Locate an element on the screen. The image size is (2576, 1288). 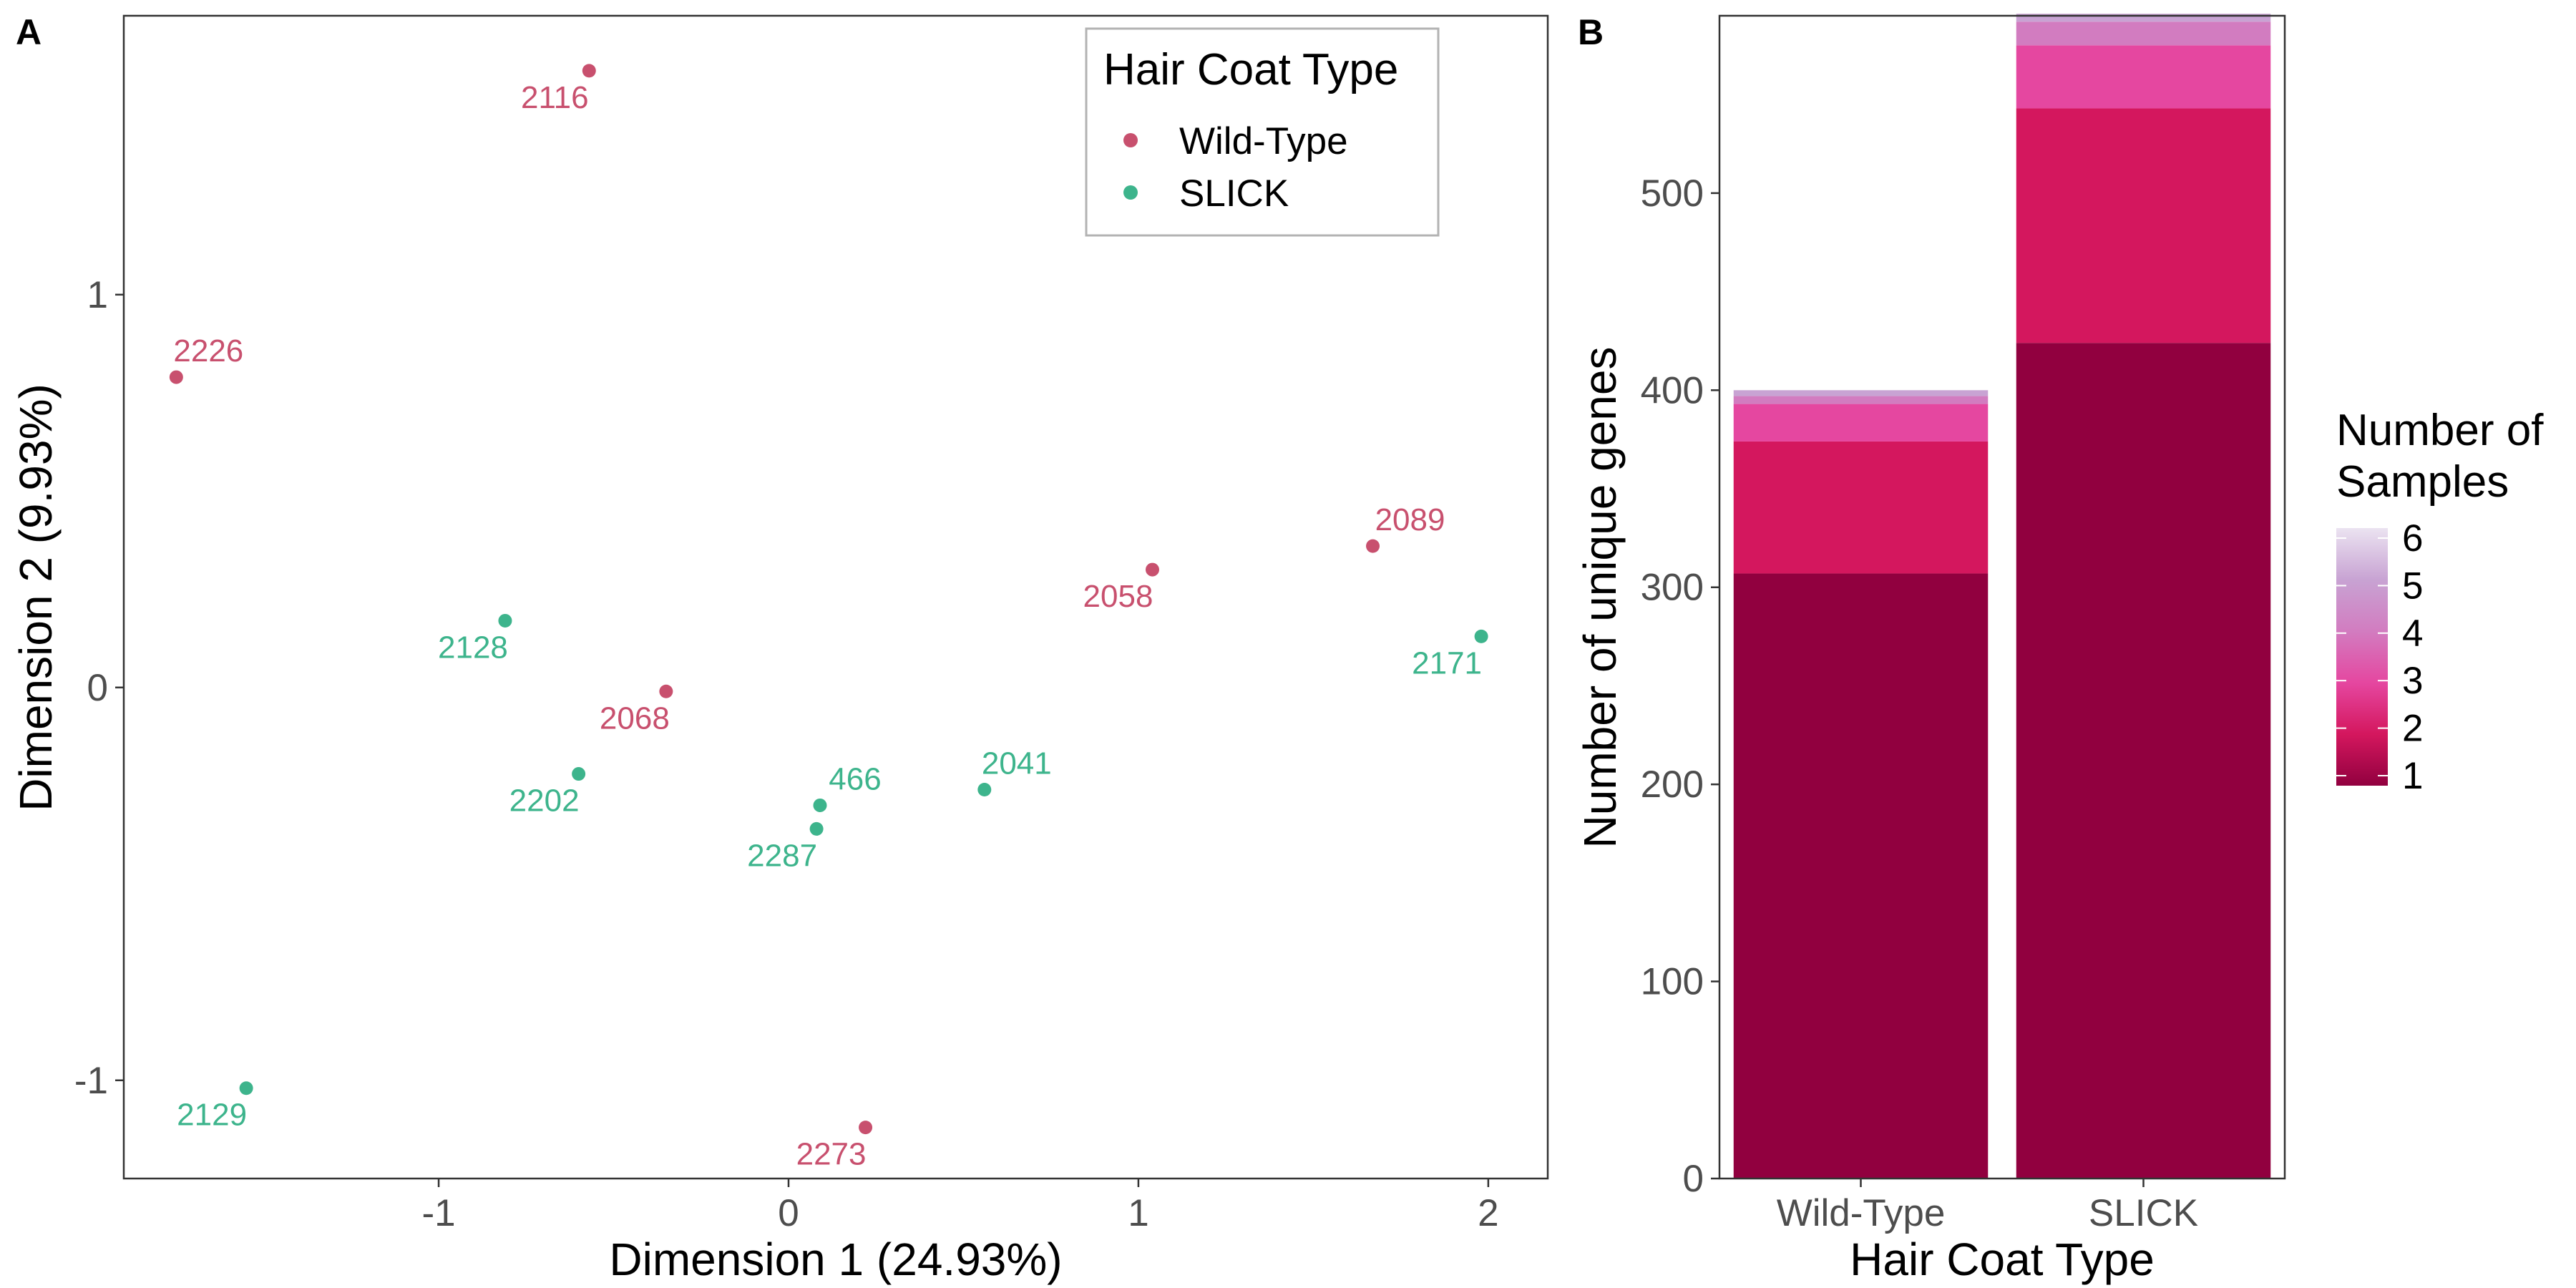
point-wild-type-2068 is located at coordinates (666, 691).